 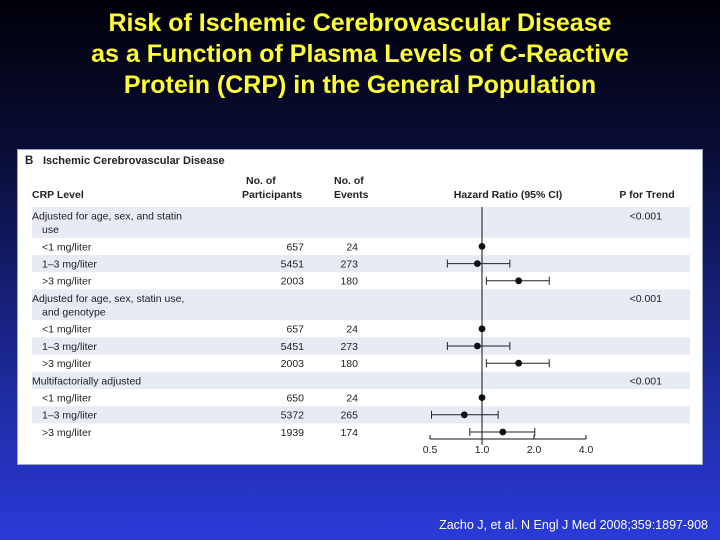 I want to click on group-label: Multifactorially adjusted, so click(x=86, y=381).